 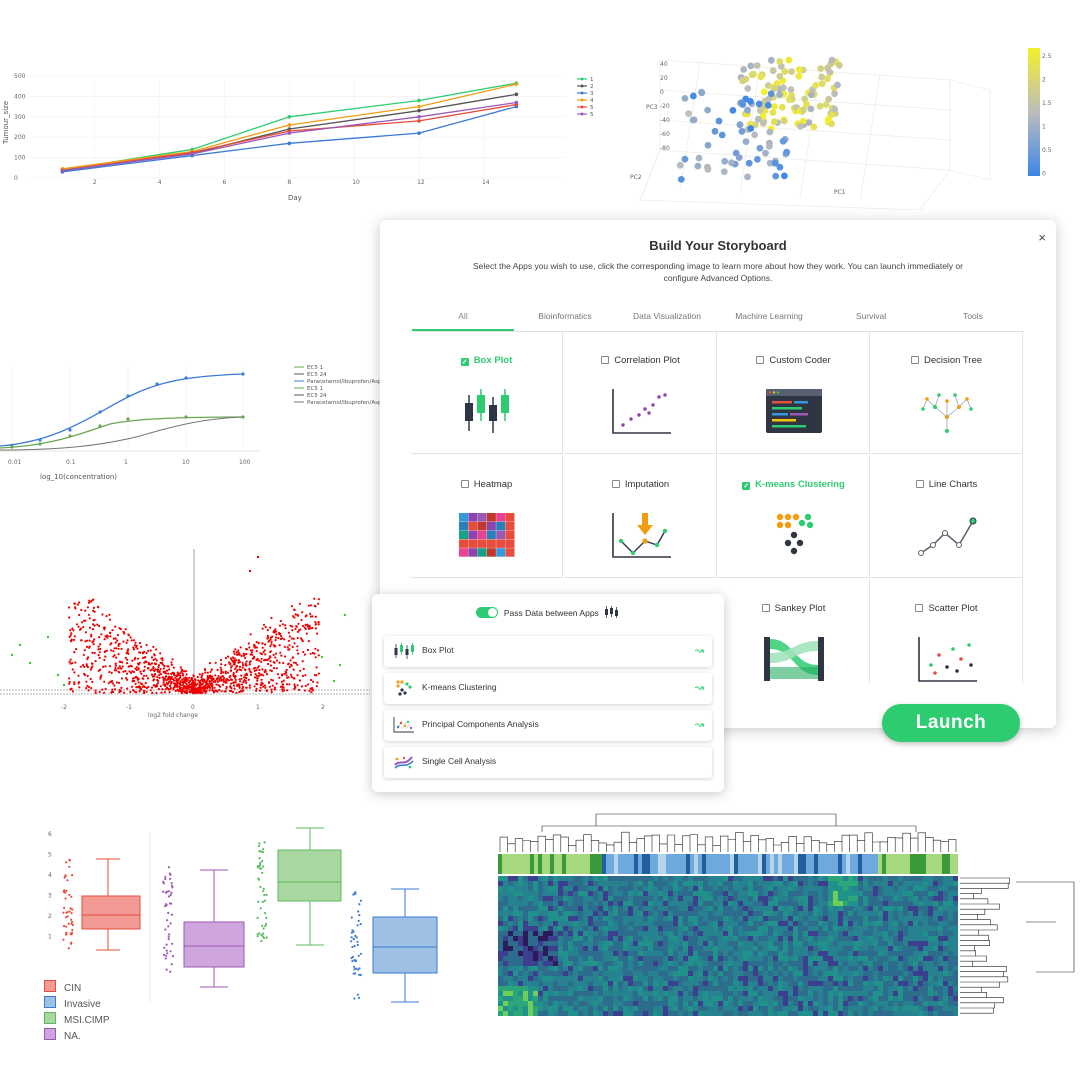 I want to click on app-card-box-plot: ✓ Box Plot, so click(x=487, y=392).